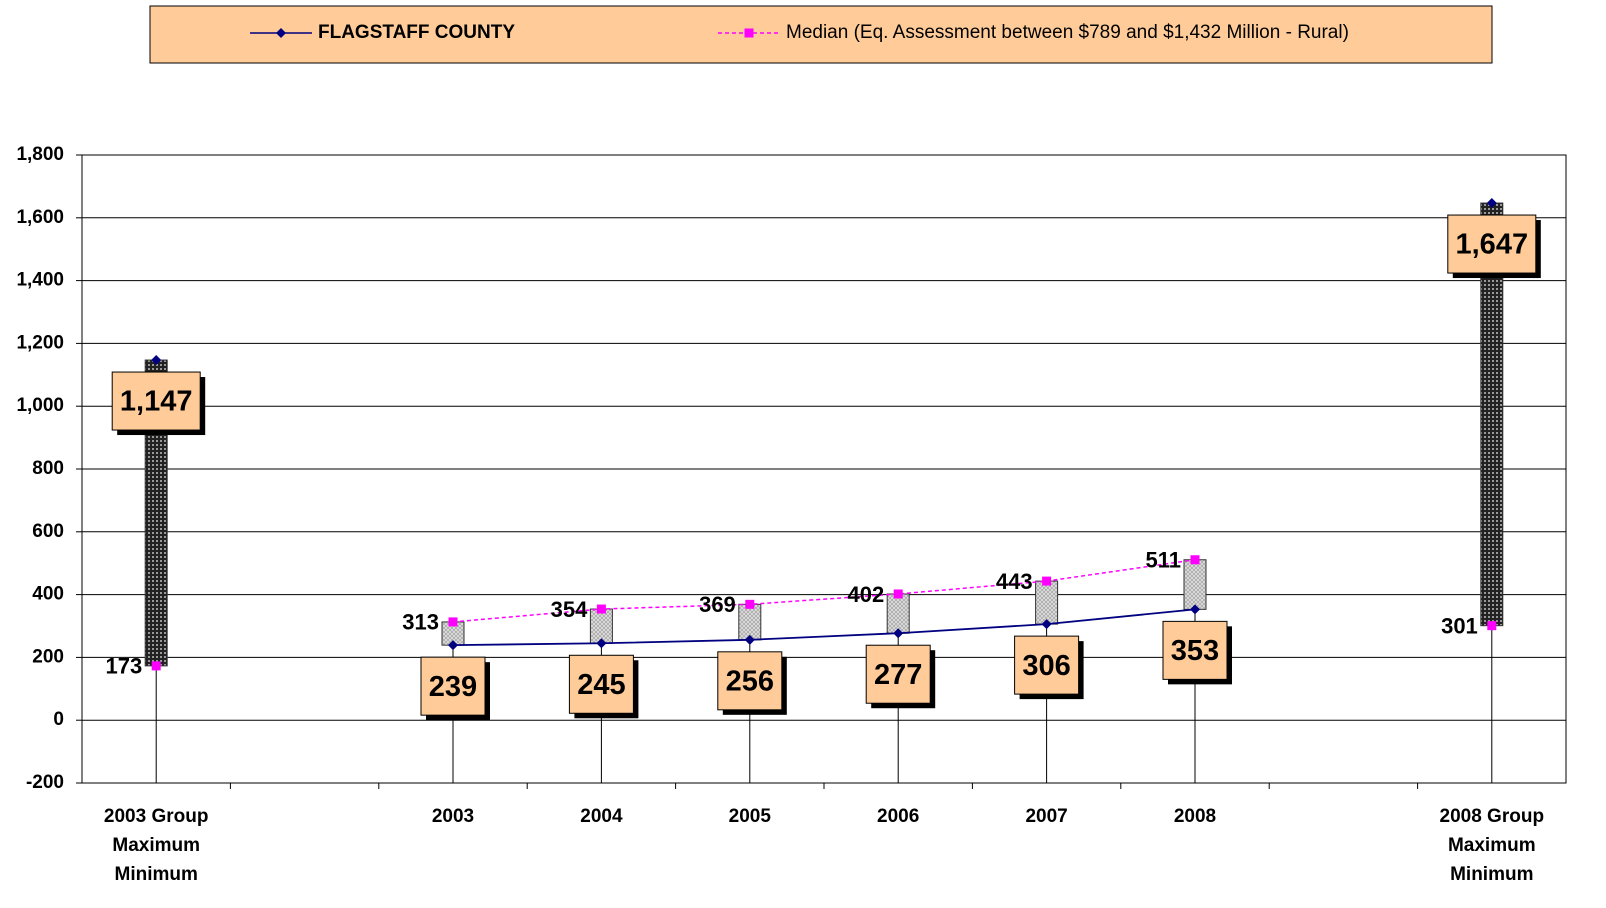 This screenshot has height=908, width=1606. I want to click on y-tick-label: 0, so click(58, 719).